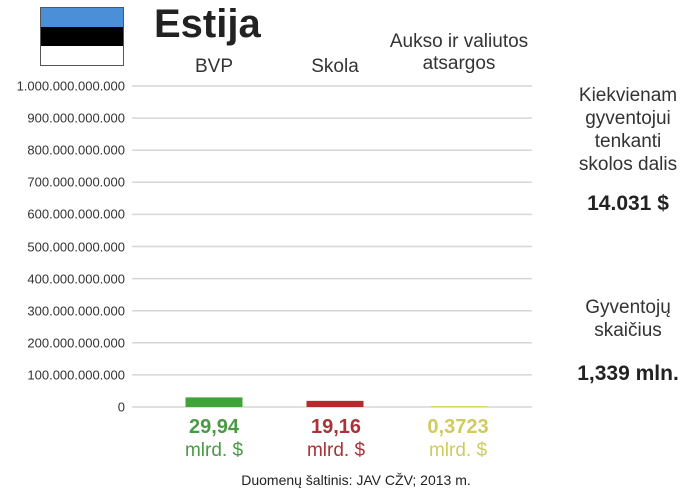  What do you see at coordinates (459, 41) in the screenshot?
I see `category-label: Aukso ir valiutos` at bounding box center [459, 41].